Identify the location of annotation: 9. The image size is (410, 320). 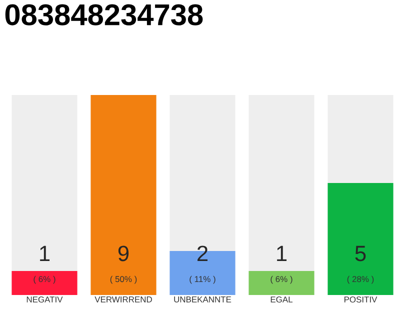
(123, 254).